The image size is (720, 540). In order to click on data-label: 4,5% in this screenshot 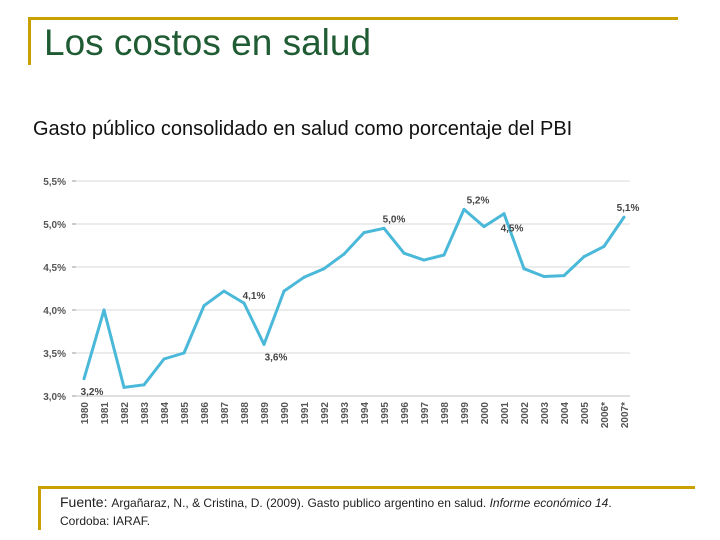, I will do `click(512, 229)`.